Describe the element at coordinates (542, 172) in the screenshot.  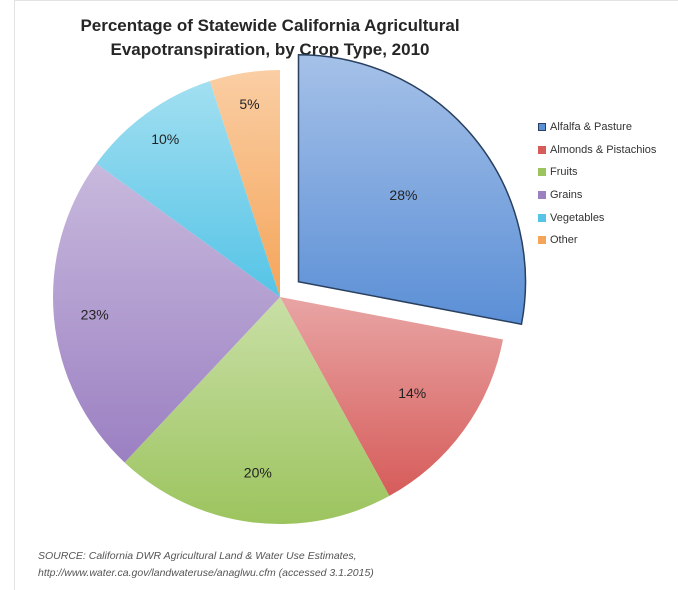
I see `legend-swatch-fruits` at that location.